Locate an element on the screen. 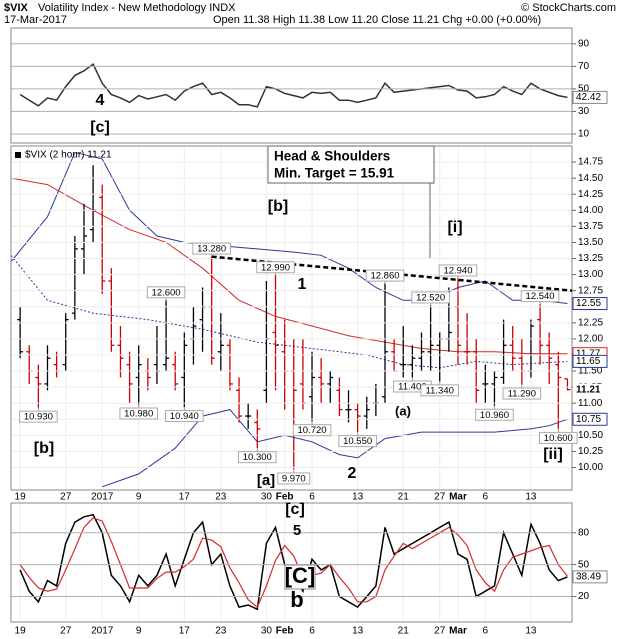  last-value: 38.49 is located at coordinates (588, 576).